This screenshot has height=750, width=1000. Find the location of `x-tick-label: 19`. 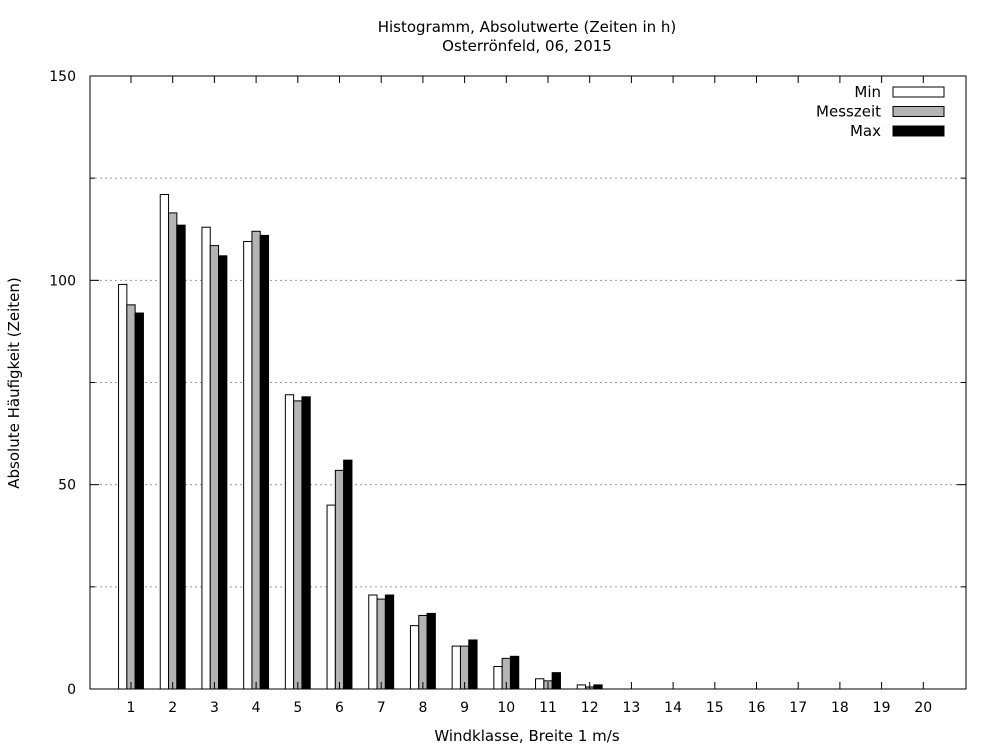

x-tick-label: 19 is located at coordinates (882, 708).